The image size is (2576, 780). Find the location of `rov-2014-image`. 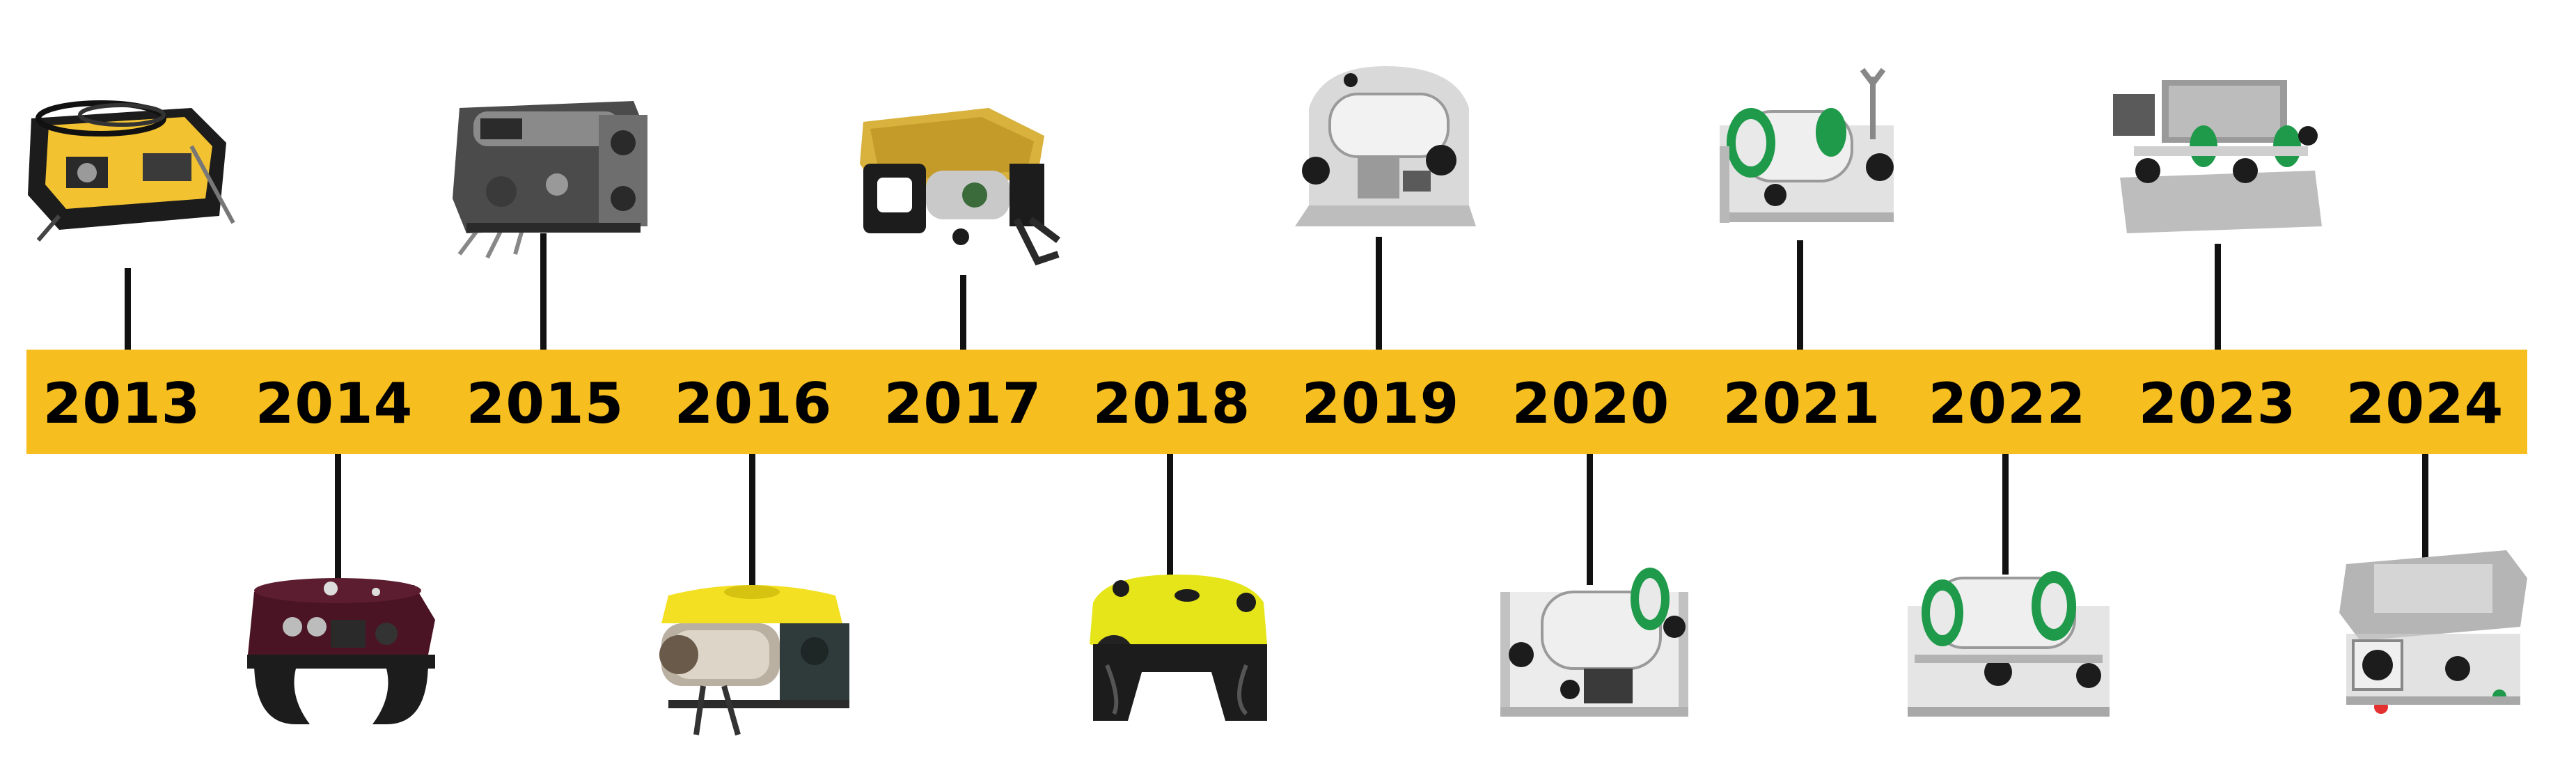

rov-2014-image is located at coordinates (337, 647).